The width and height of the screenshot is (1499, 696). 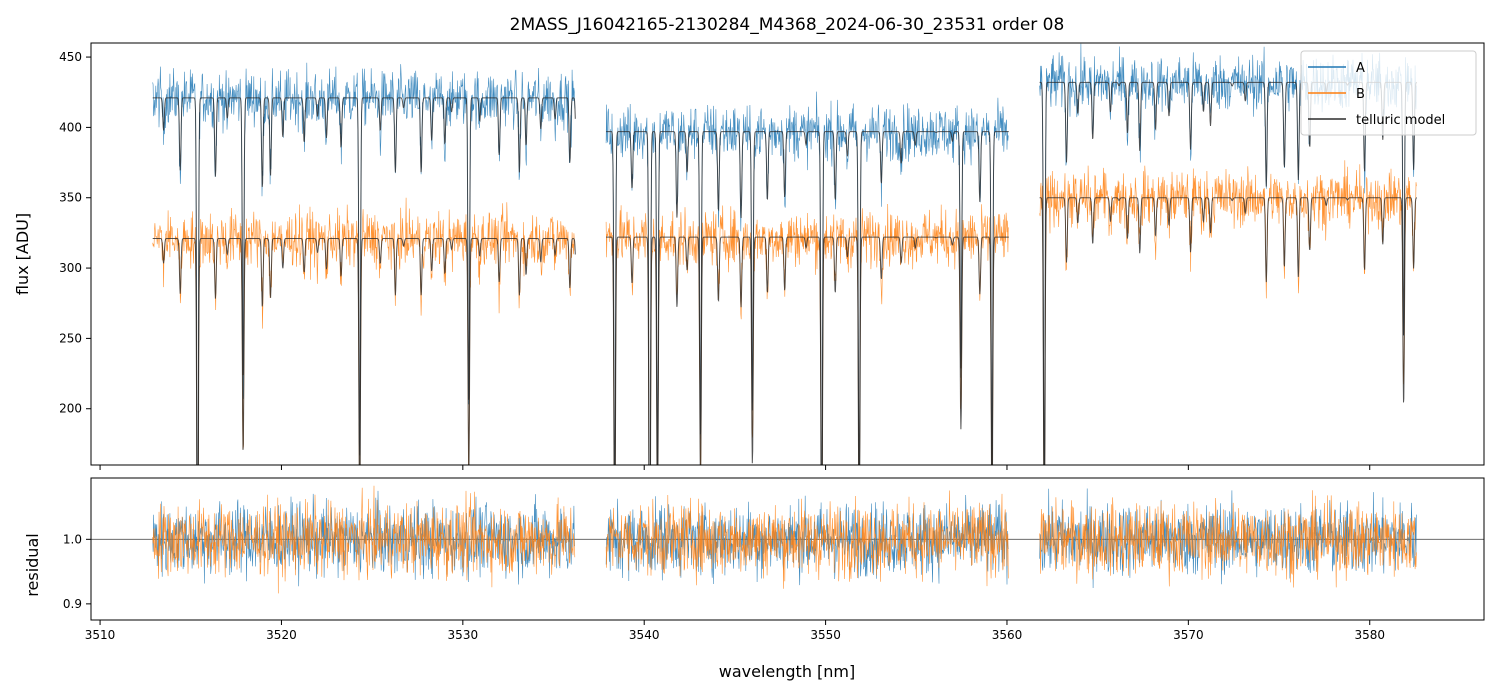 I want to click on residual-x-tick-label: 3530, so click(x=463, y=635).